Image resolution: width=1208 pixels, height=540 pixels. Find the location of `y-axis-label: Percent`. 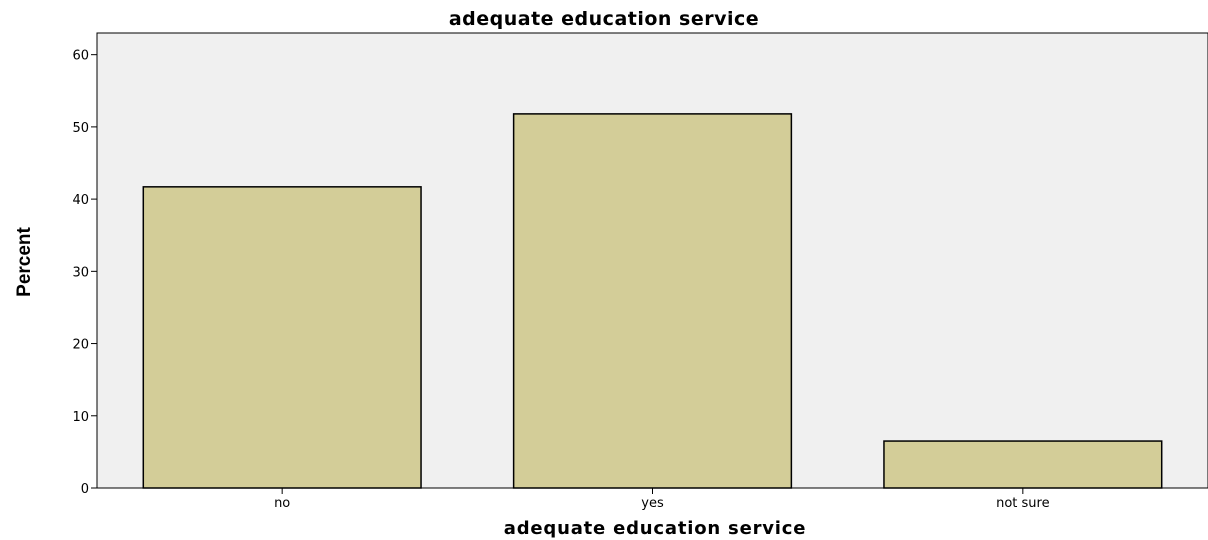

y-axis-label: Percent is located at coordinates (24, 261).